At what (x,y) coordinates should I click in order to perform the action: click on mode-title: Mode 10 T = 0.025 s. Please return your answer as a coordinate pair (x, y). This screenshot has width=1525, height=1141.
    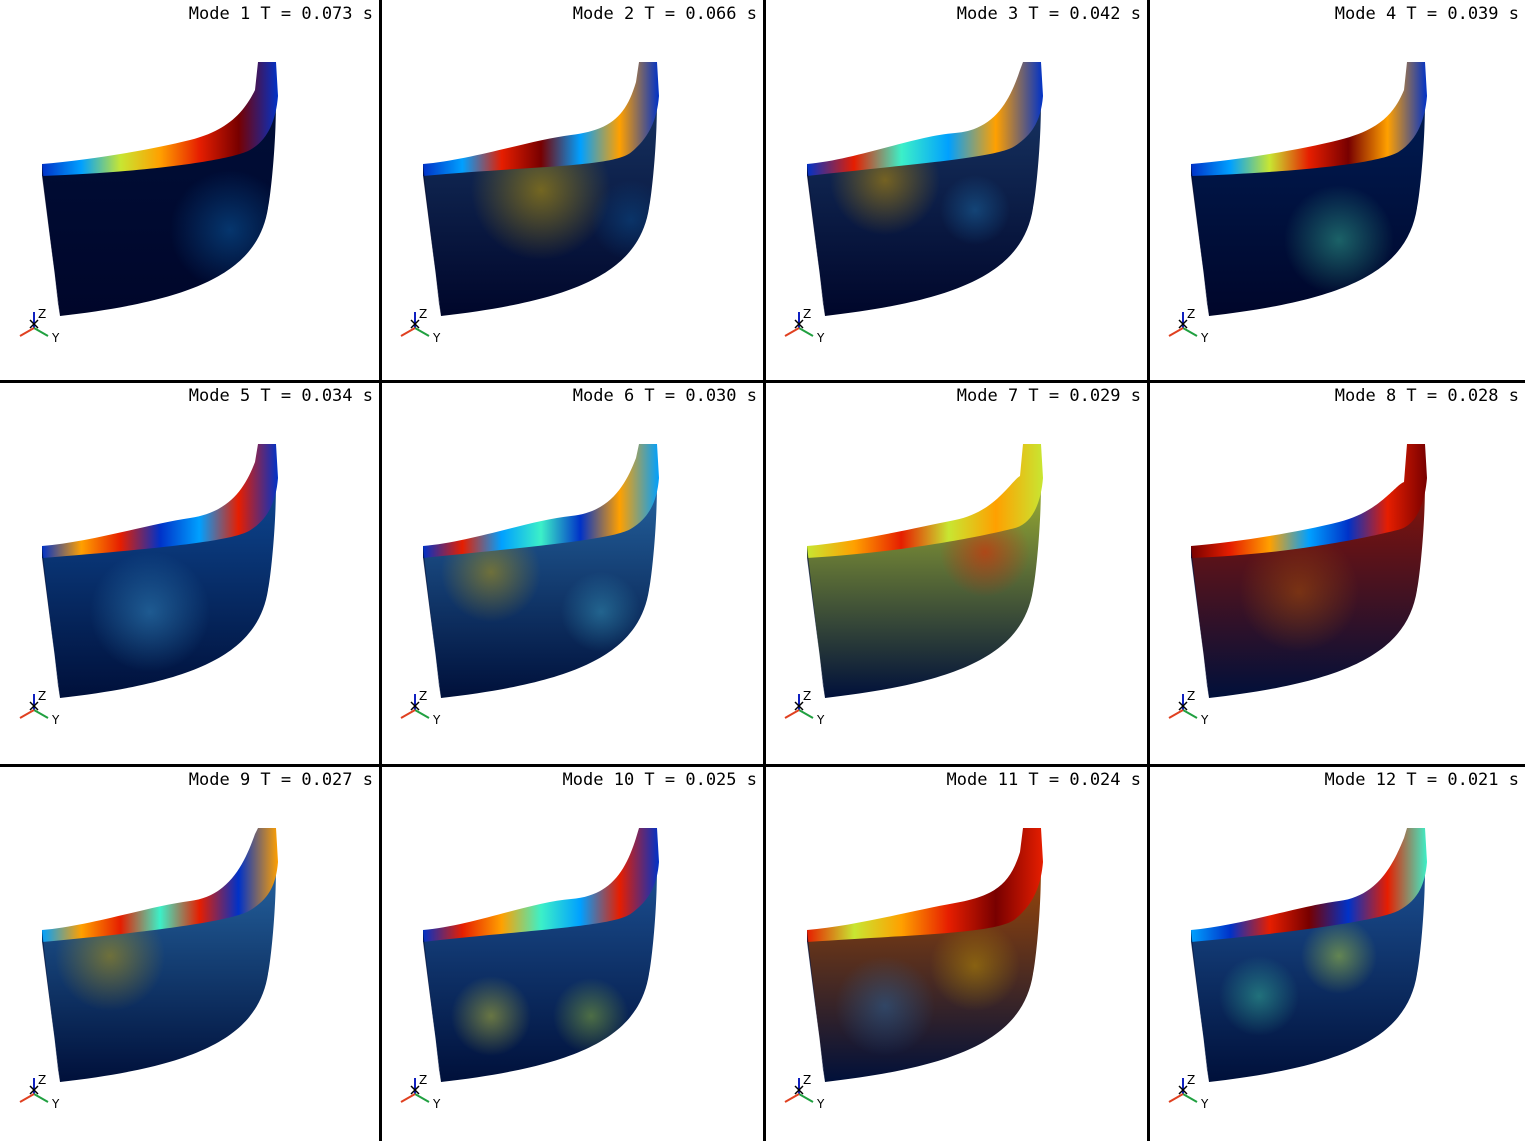
    Looking at the image, I should click on (659, 780).